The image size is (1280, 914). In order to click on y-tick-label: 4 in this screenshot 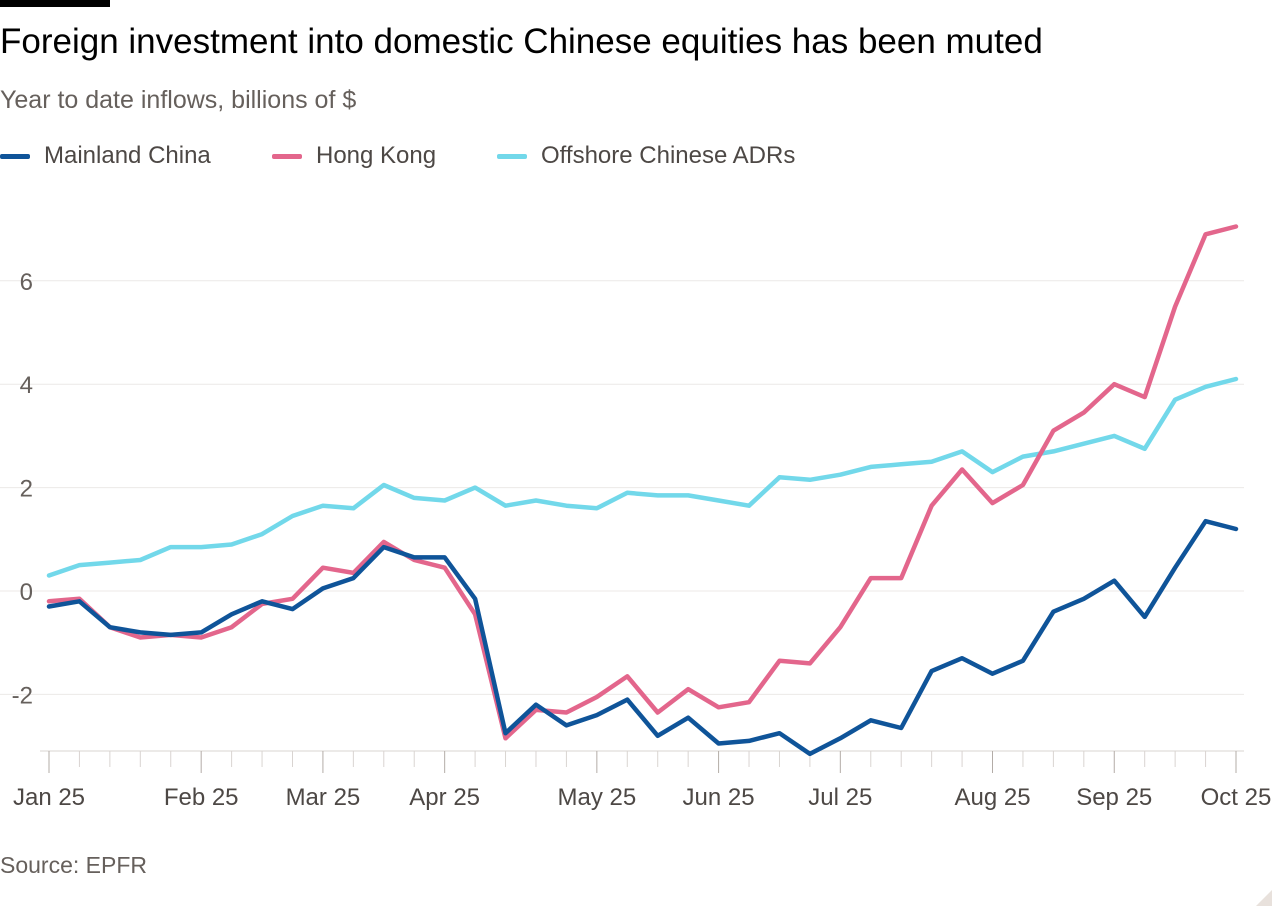, I will do `click(26, 385)`.